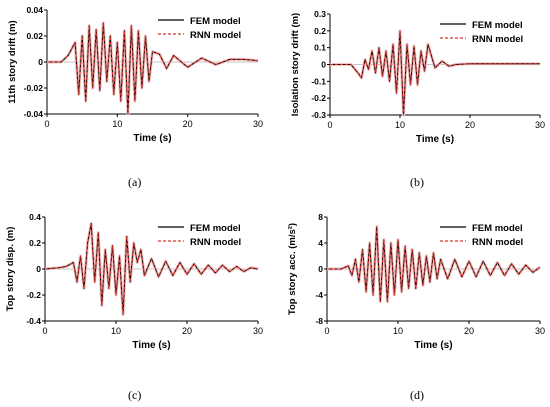 This screenshot has width=550, height=407. I want to click on caption-d: (d), so click(417, 395).